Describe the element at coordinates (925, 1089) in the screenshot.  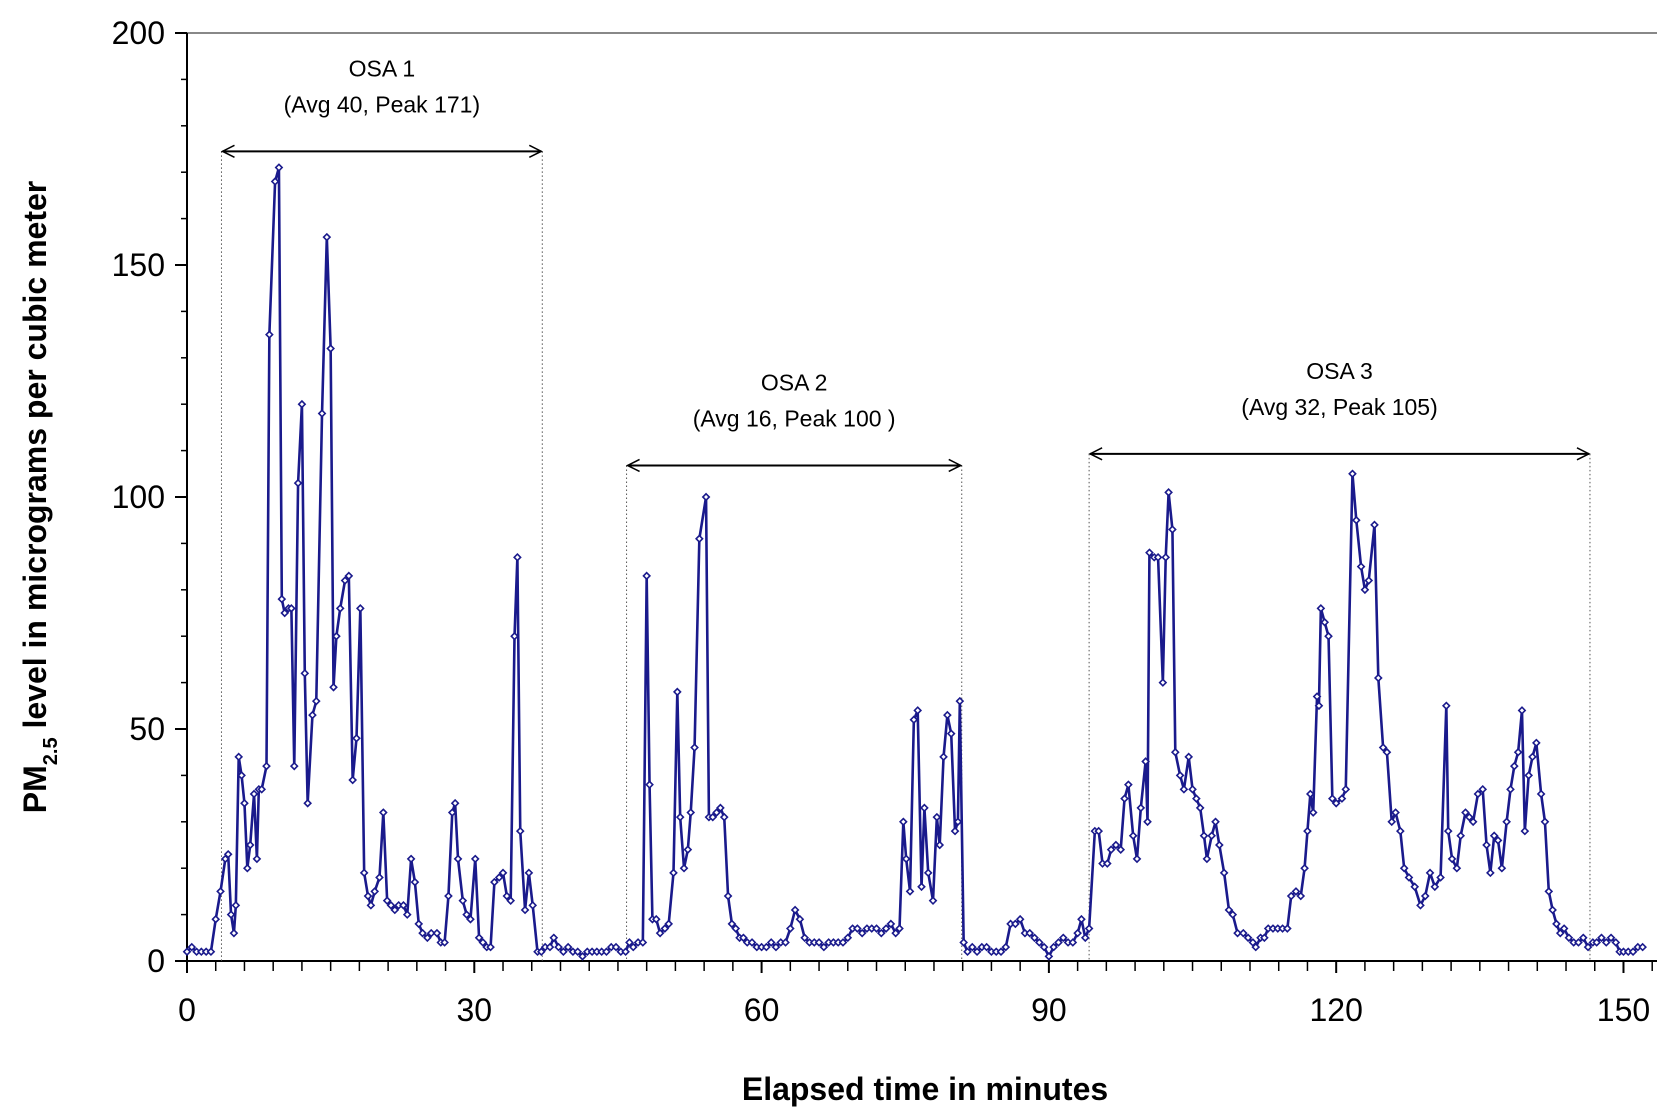
I see `x-axis-title: Elapsed time in minutes` at that location.